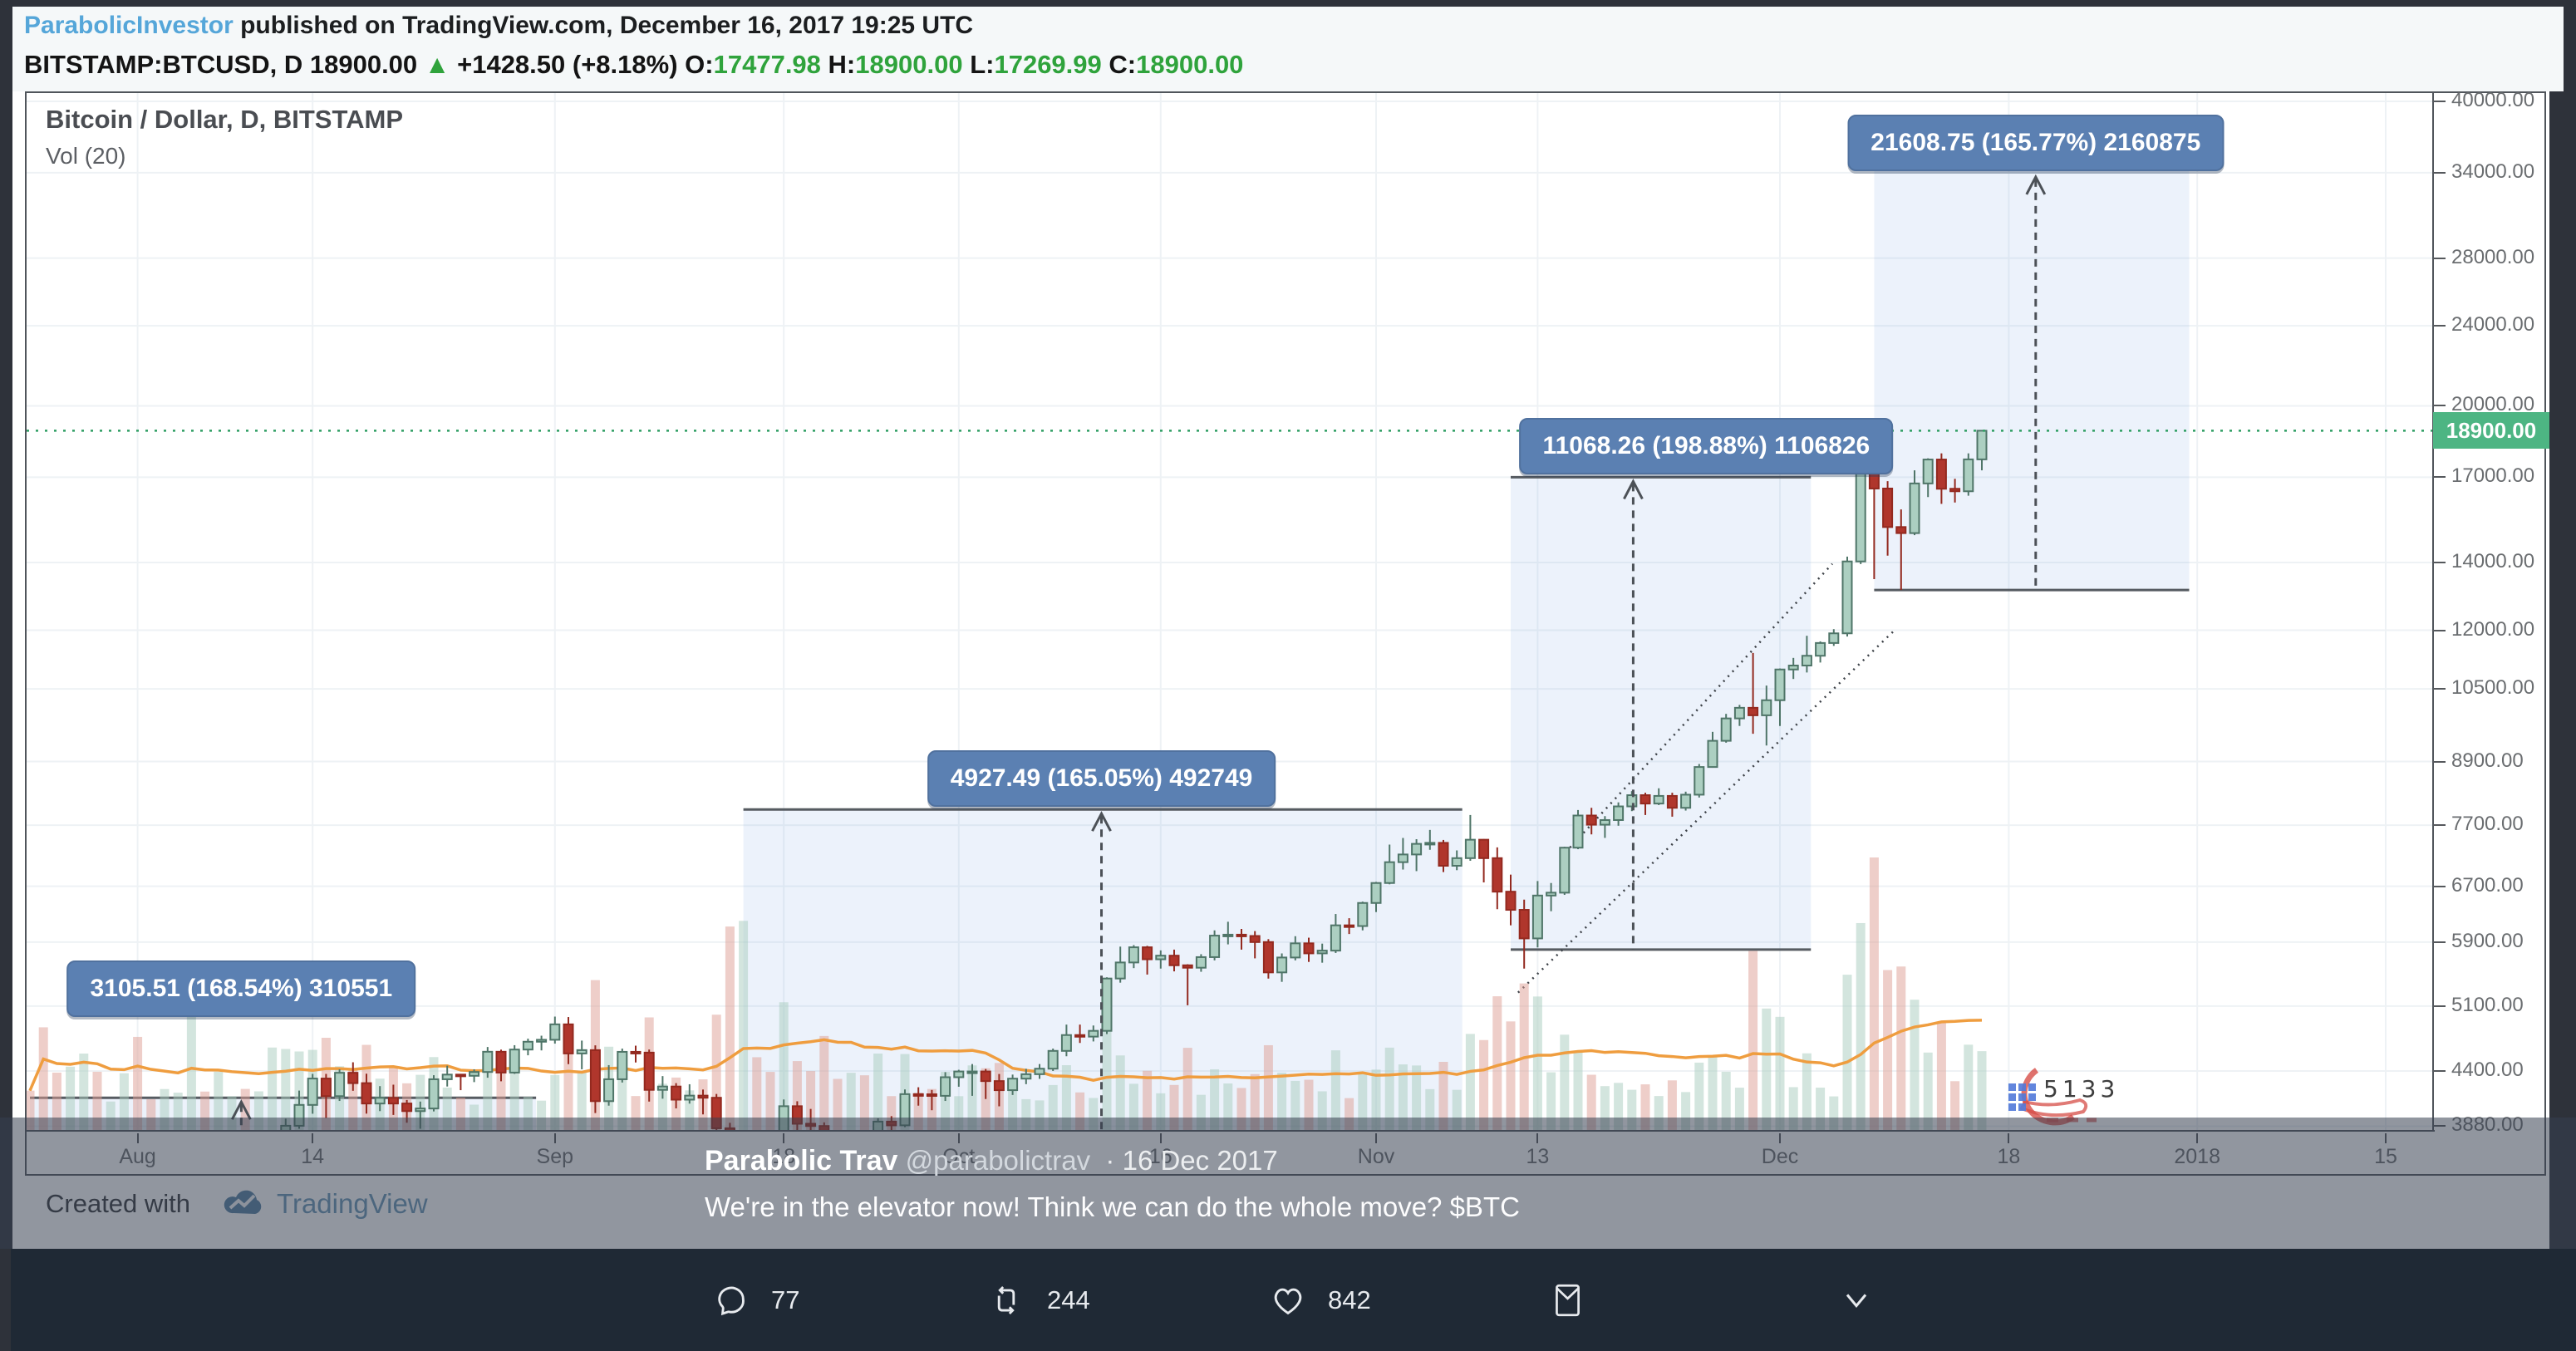  What do you see at coordinates (163, 64) in the screenshot?
I see `symbol: BITSTAMP:BTCUSD, D` at bounding box center [163, 64].